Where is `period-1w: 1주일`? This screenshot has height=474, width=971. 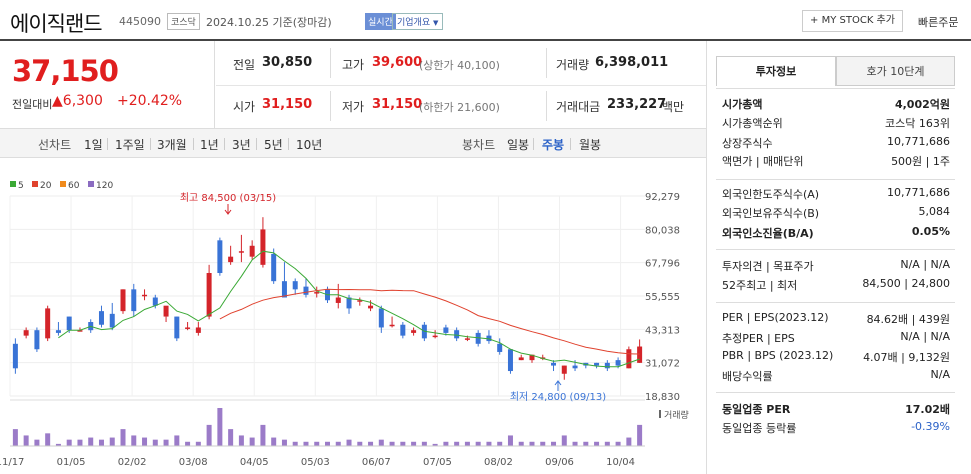
period-1w: 1주일 is located at coordinates (130, 145).